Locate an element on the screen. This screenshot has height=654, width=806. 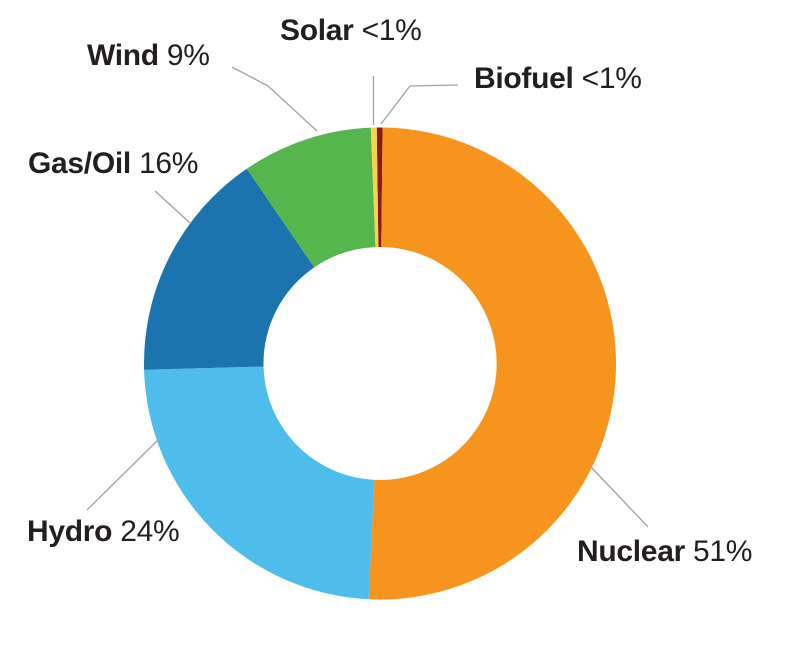
callout-hydro-value: 24% is located at coordinates (150, 531).